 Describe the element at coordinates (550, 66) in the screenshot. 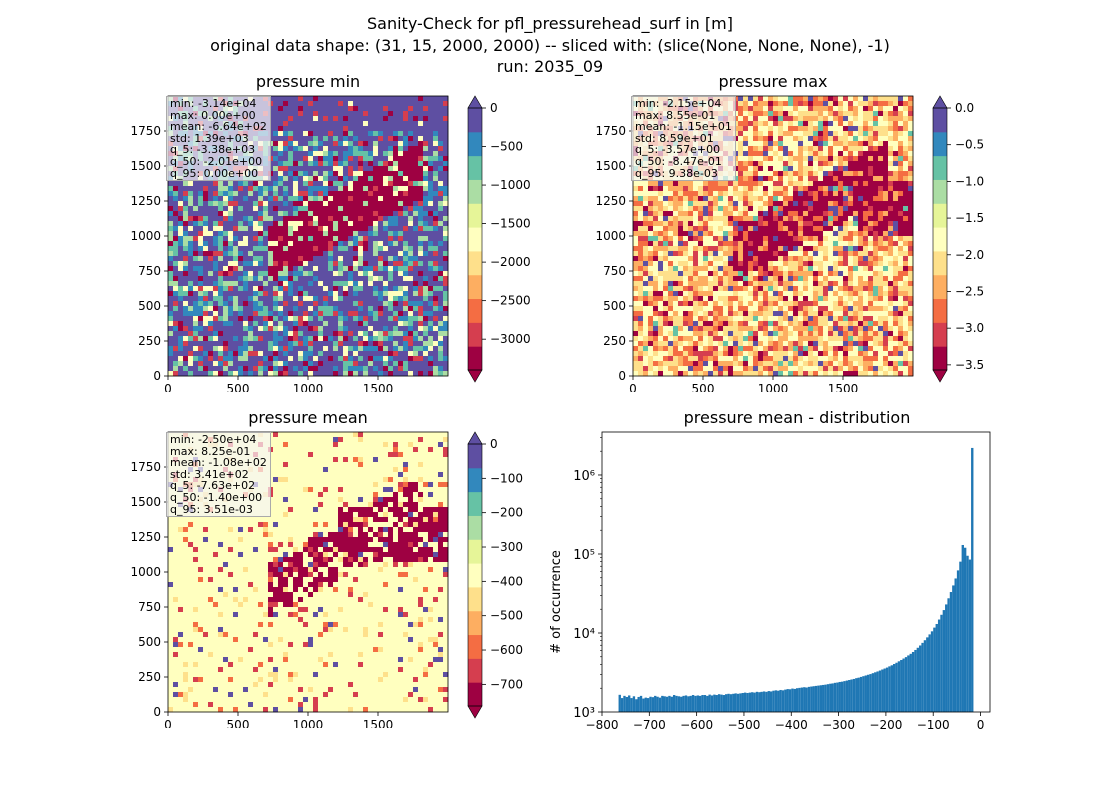

I see `figure-title-line-3: run: 2035_09` at that location.